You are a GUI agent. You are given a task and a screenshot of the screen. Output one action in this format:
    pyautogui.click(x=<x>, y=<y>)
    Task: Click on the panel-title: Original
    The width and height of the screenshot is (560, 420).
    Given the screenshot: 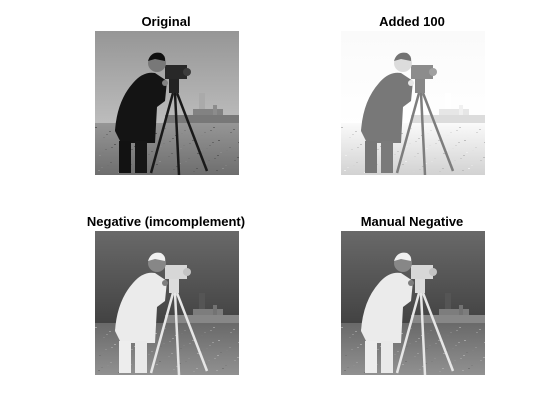 What is the action you would take?
    pyautogui.click(x=166, y=21)
    